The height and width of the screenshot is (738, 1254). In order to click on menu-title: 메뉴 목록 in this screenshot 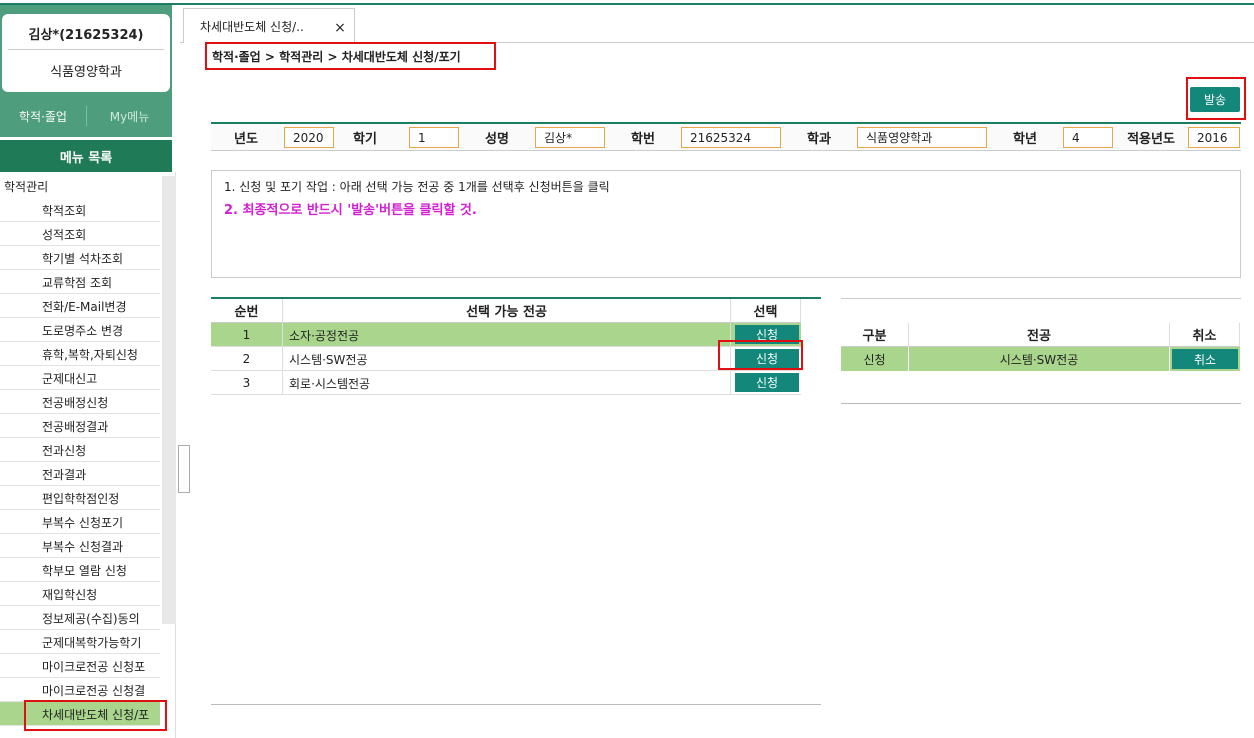, I will do `click(86, 156)`.